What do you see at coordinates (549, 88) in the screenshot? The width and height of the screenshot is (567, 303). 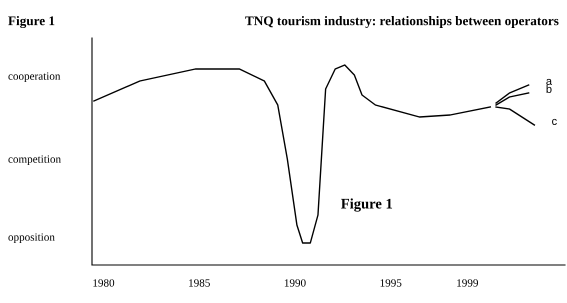 I see `series-label: b` at bounding box center [549, 88].